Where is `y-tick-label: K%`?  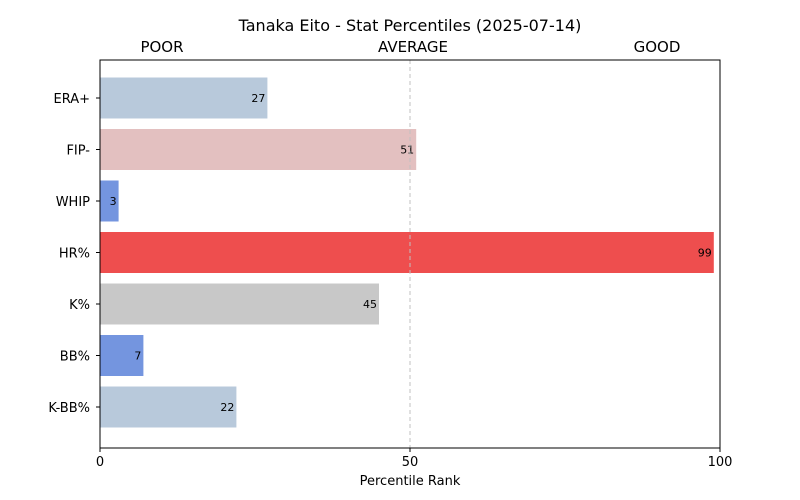 y-tick-label: K% is located at coordinates (79, 305).